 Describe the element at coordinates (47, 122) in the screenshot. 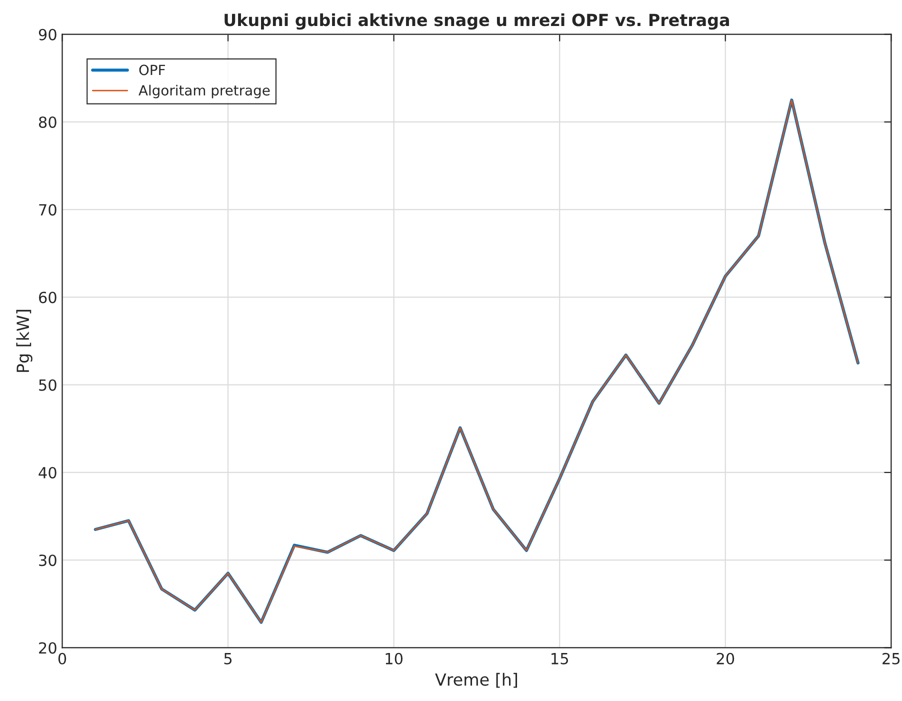

I see `y-tick-label: 80` at that location.